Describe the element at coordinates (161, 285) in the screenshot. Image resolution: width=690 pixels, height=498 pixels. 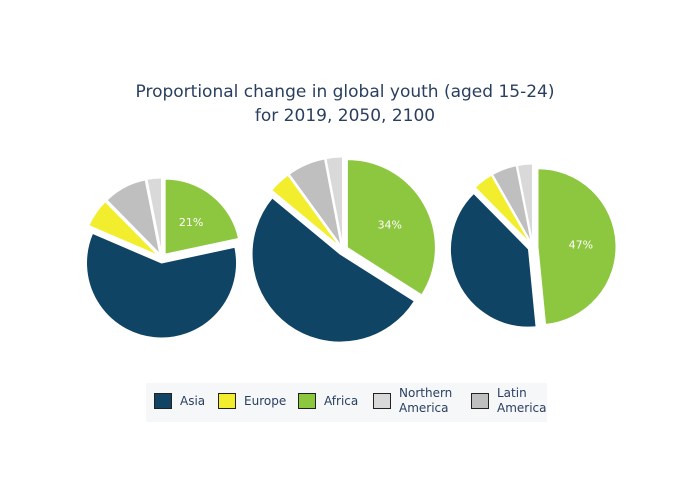
I see `slice-2019-asia` at that location.